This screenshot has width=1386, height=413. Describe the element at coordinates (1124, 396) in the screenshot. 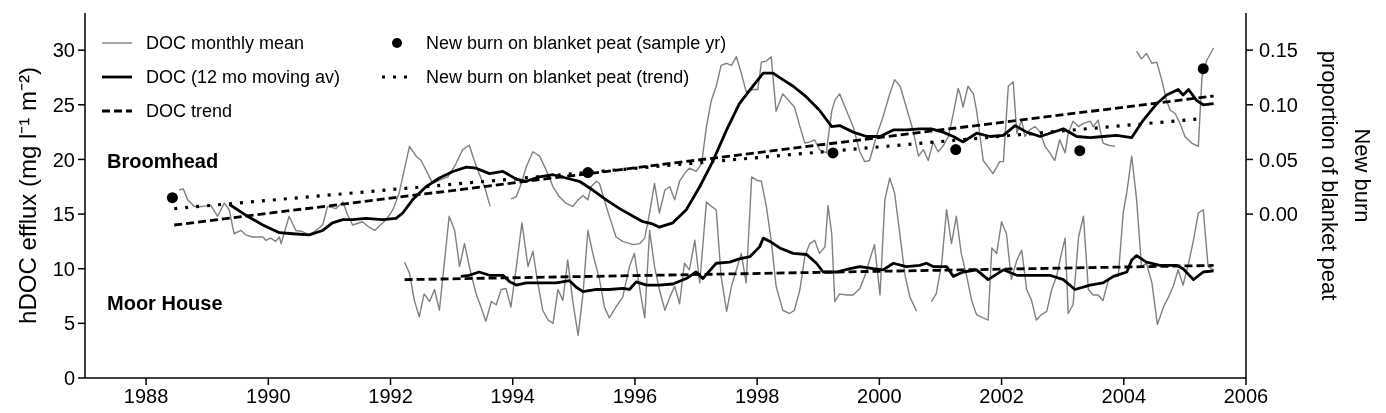

I see `x-tick-label: 2004` at that location.